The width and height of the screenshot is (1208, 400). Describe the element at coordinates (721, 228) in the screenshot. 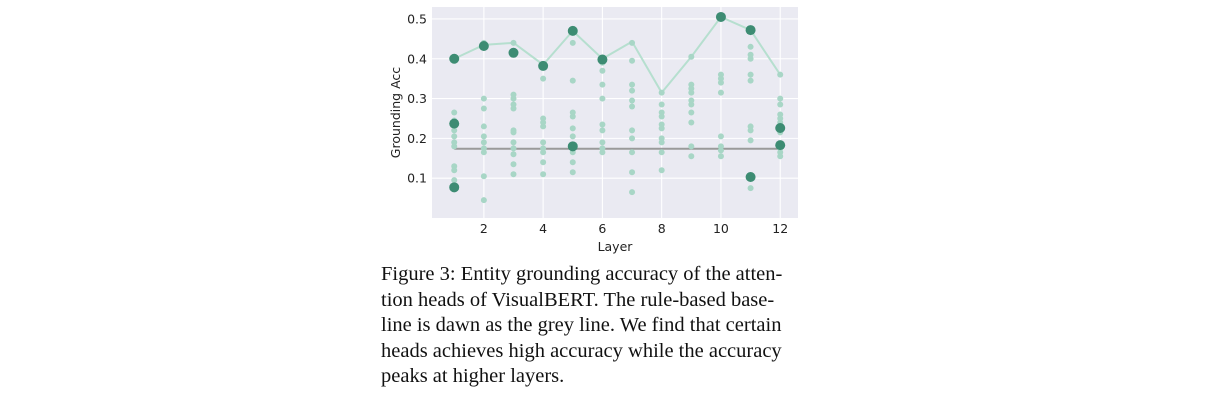

I see `x-tick-label: 10` at that location.